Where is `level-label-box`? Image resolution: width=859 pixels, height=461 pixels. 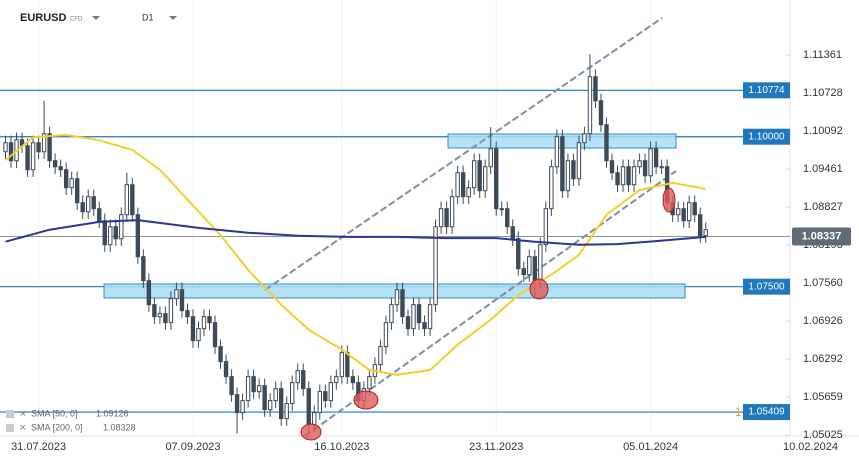 level-label-box is located at coordinates (766, 412).